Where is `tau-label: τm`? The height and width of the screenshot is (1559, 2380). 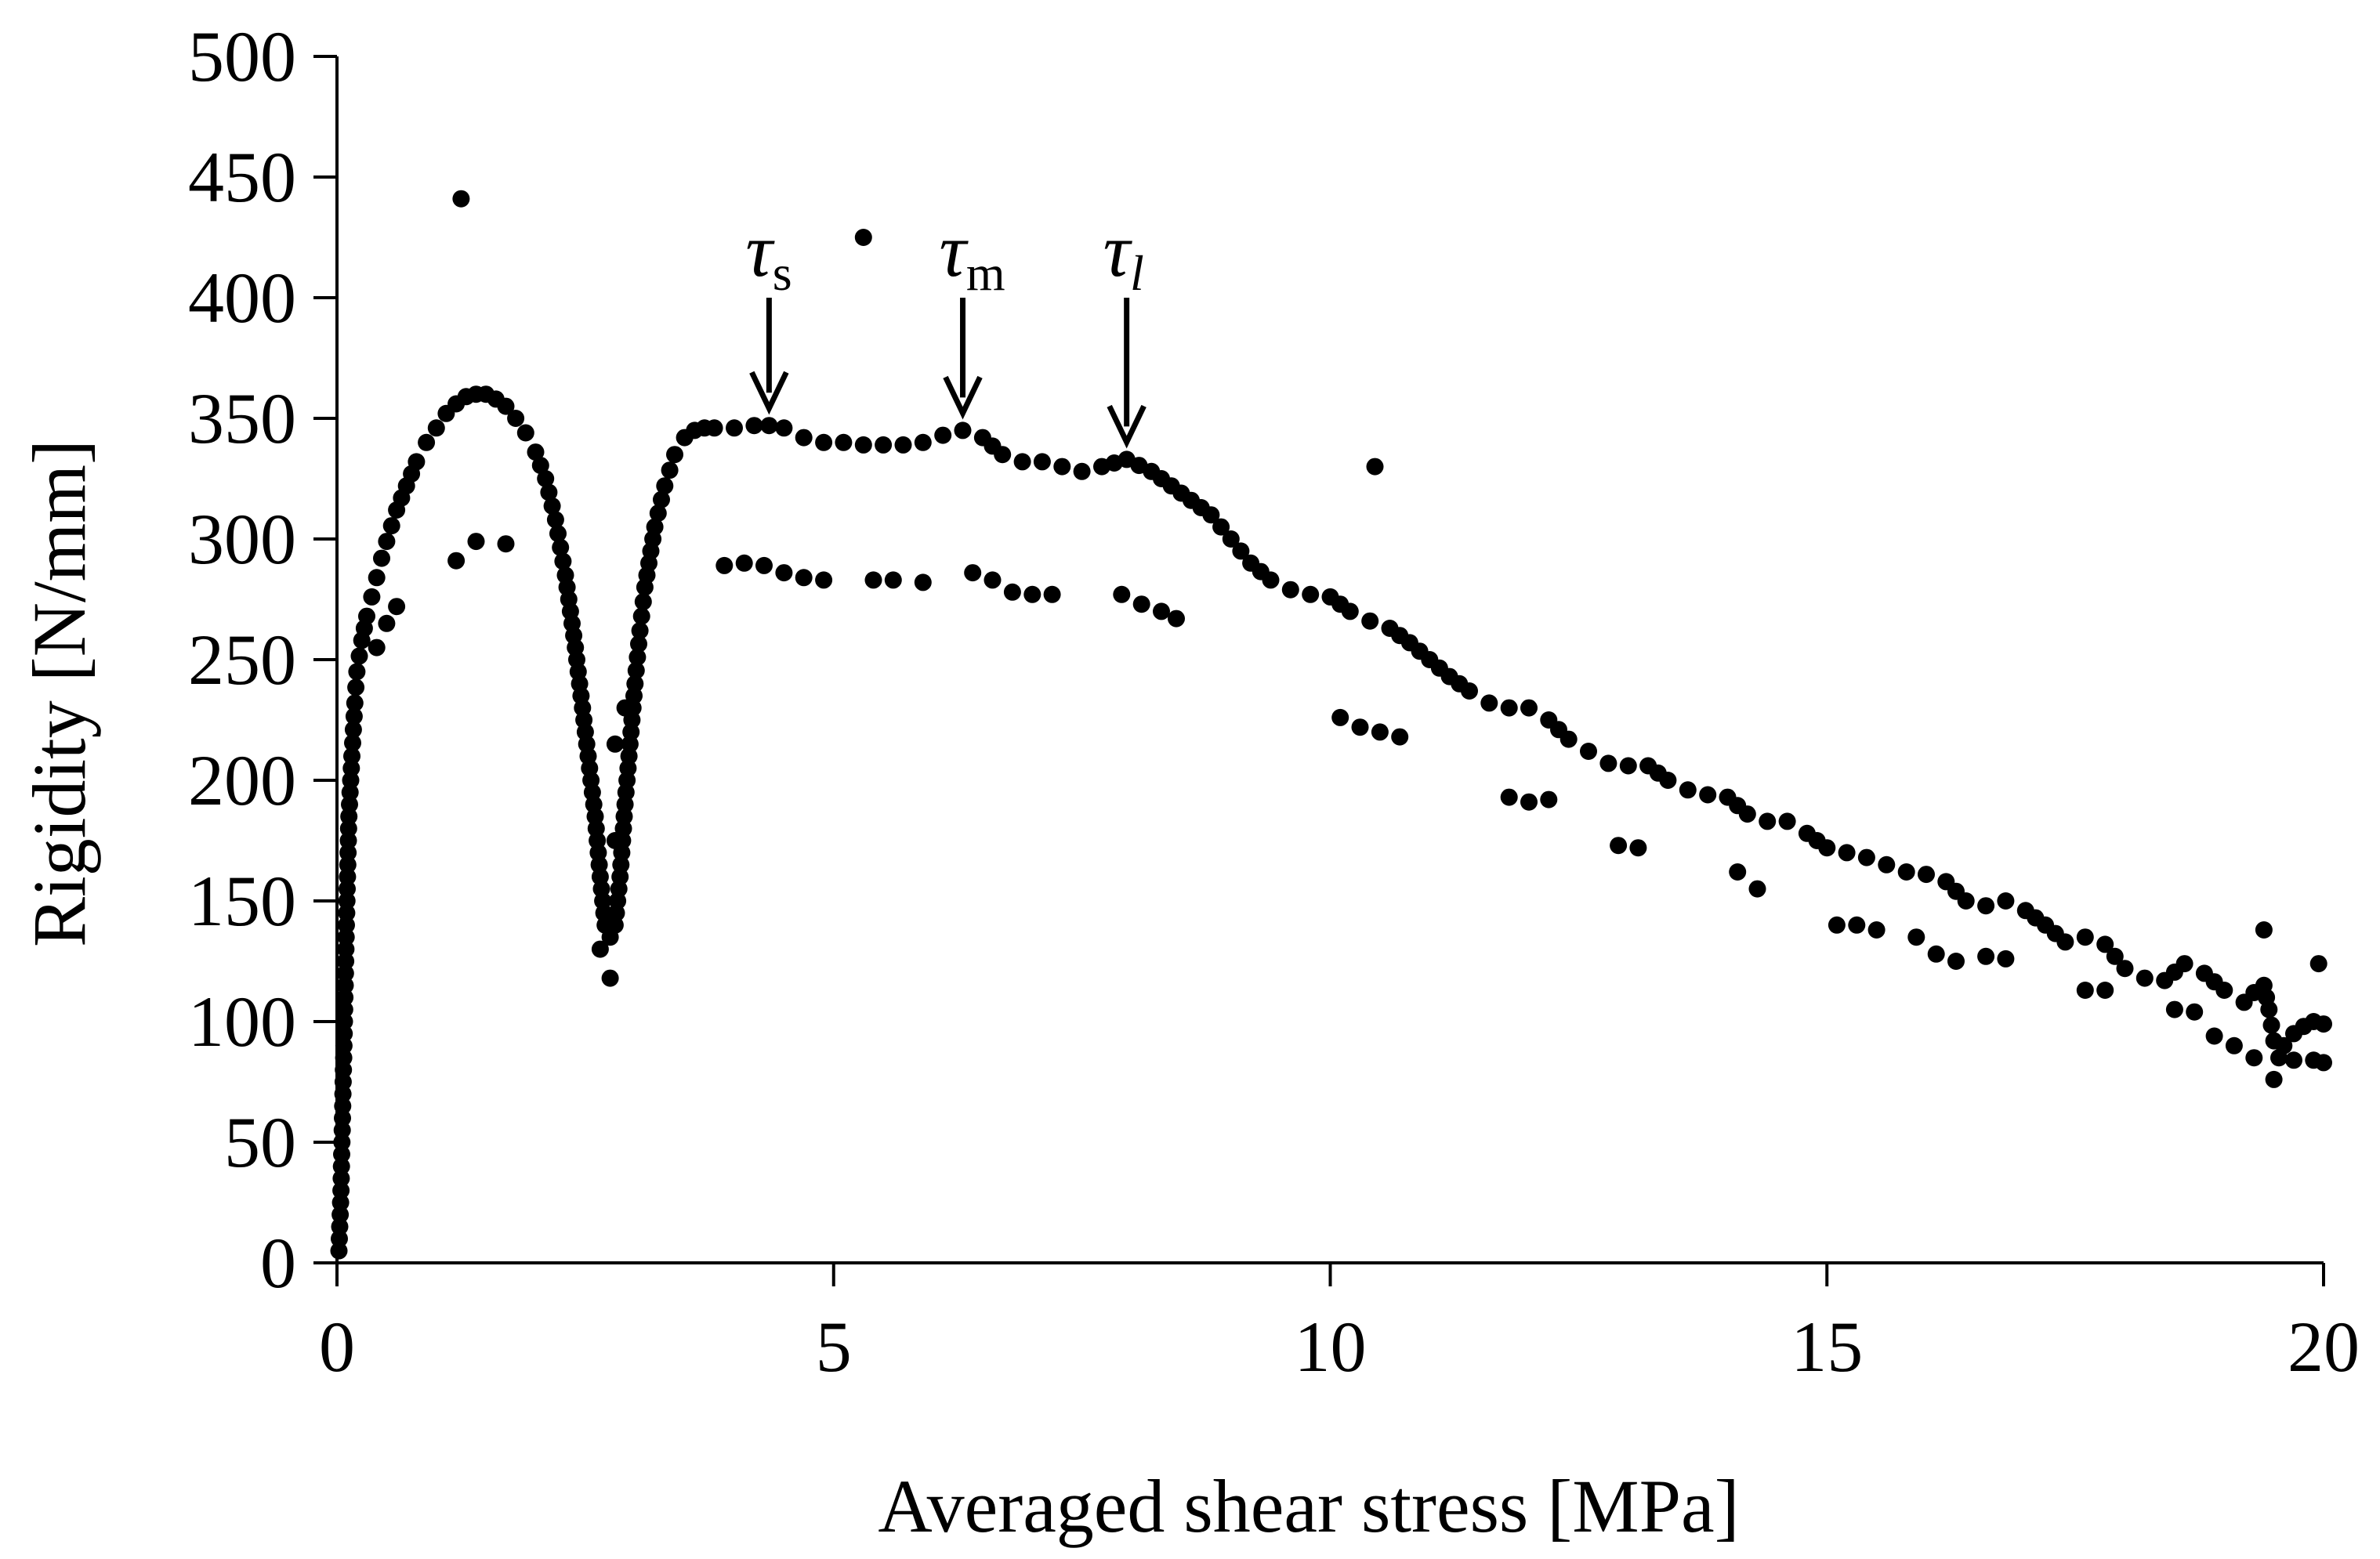
tau-label: τm is located at coordinates (972, 254).